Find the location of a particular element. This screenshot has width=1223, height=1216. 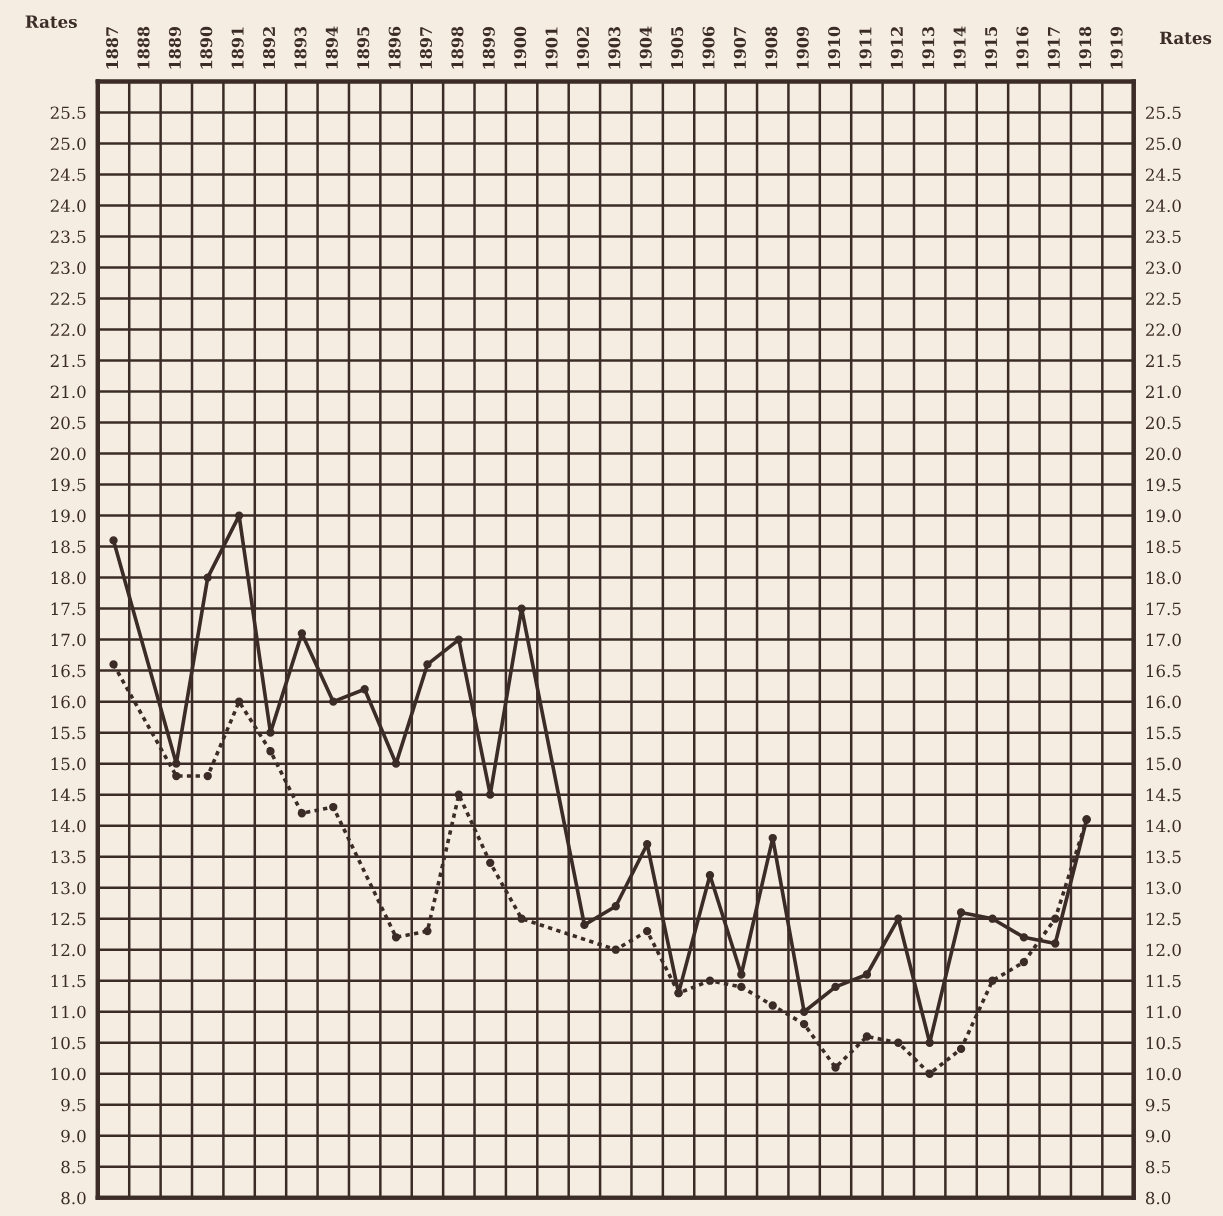

y-tick-label: 15.0 is located at coordinates (68, 764).